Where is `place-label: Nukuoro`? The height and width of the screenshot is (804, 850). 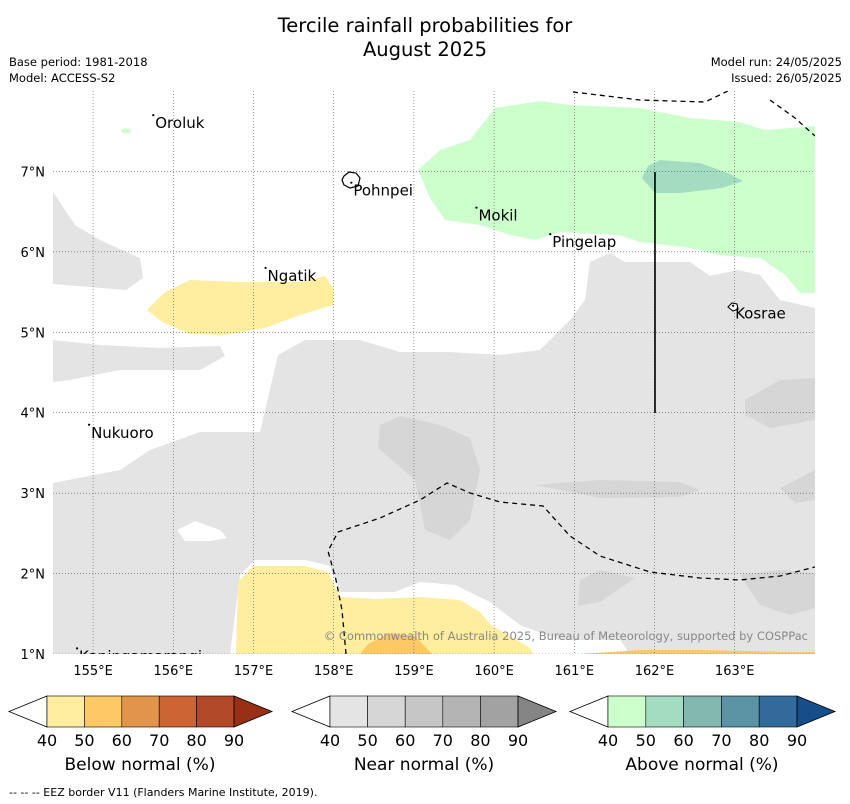 place-label: Nukuoro is located at coordinates (122, 433).